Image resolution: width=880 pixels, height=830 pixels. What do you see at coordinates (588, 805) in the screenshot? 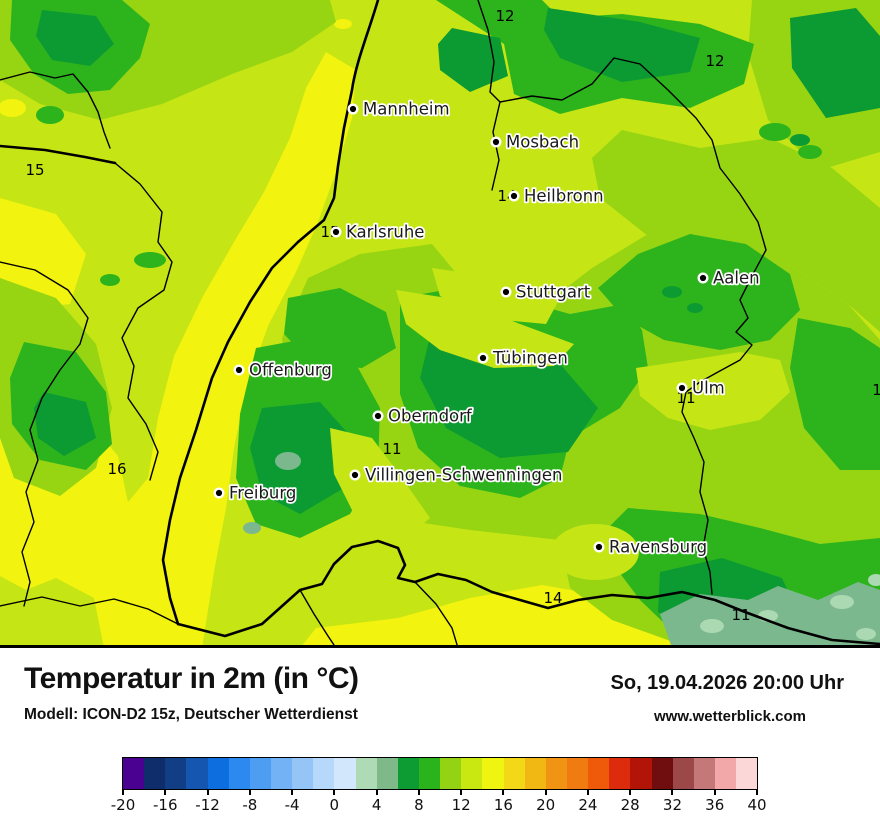
I see `colorbar-tick-label: 24` at bounding box center [588, 805].